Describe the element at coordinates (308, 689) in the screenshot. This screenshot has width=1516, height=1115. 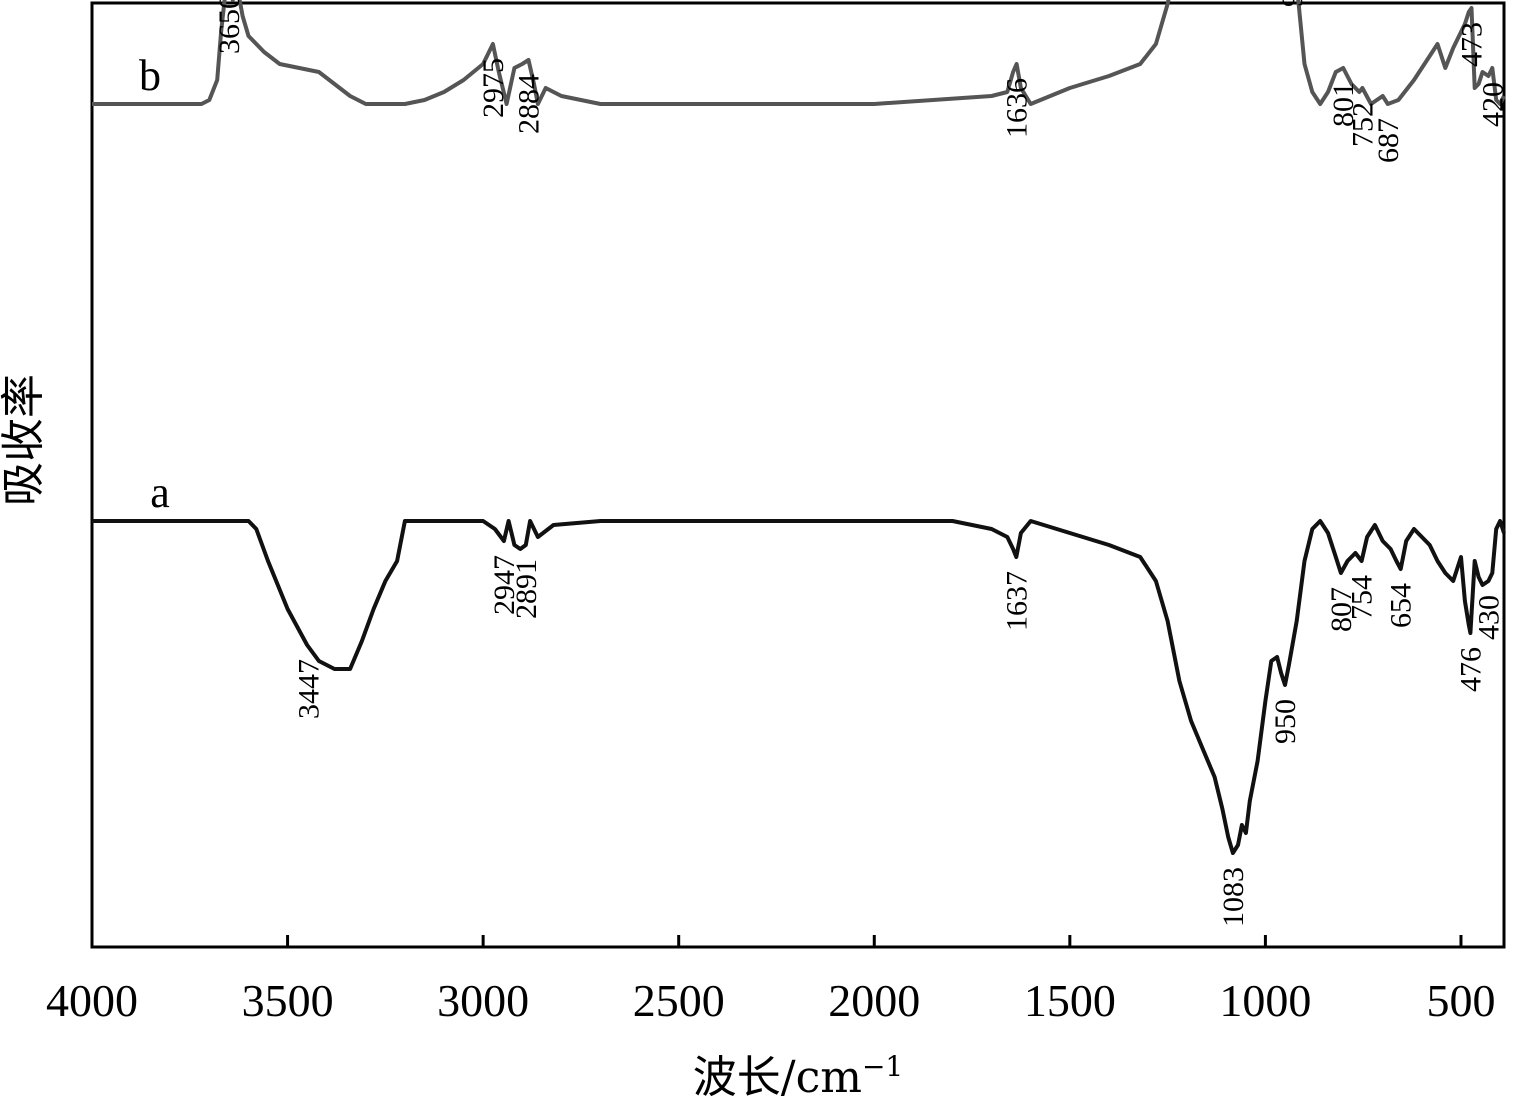
I see `peak-label: 3447` at that location.